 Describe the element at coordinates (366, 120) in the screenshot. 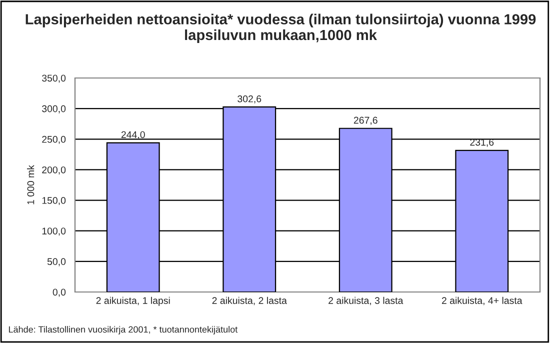

I see `data-label: 267,6` at that location.